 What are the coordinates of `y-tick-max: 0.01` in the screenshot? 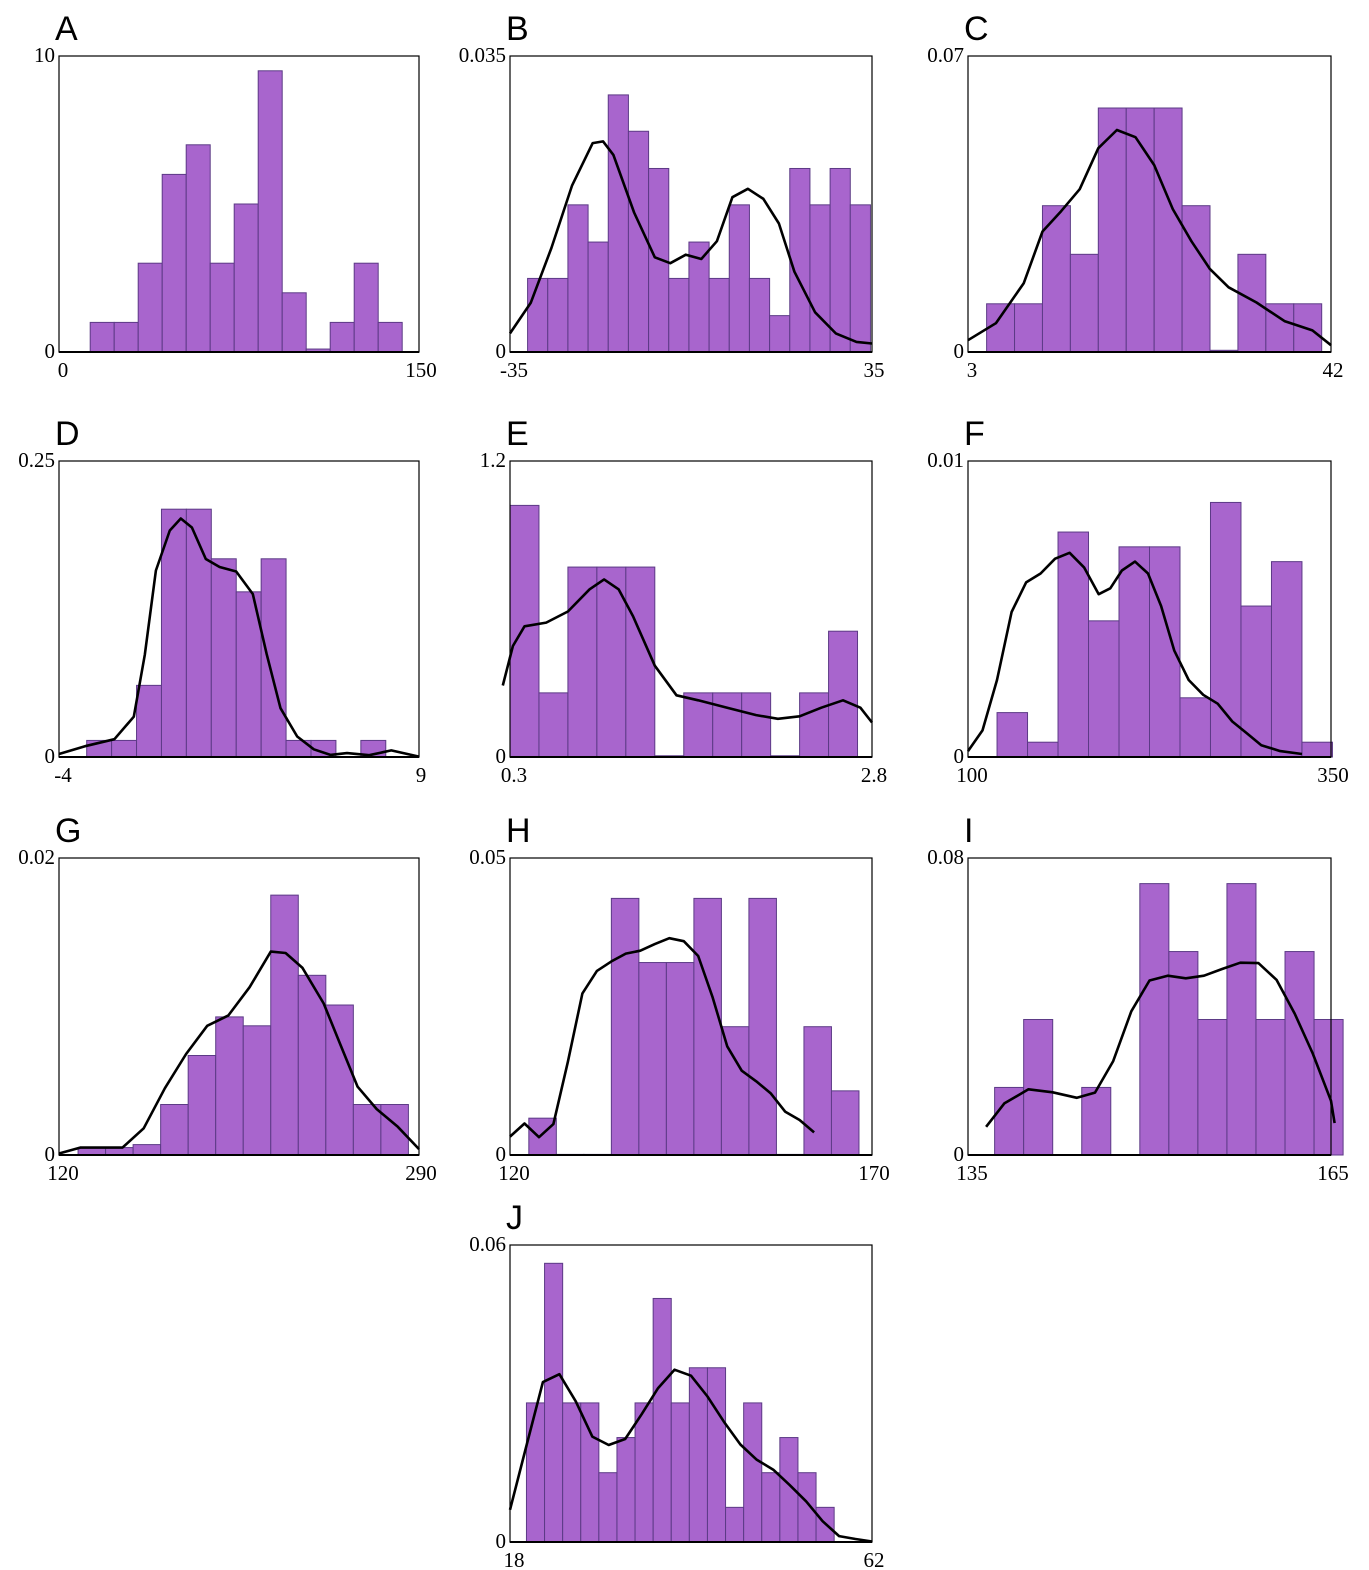 It's located at (945, 460).